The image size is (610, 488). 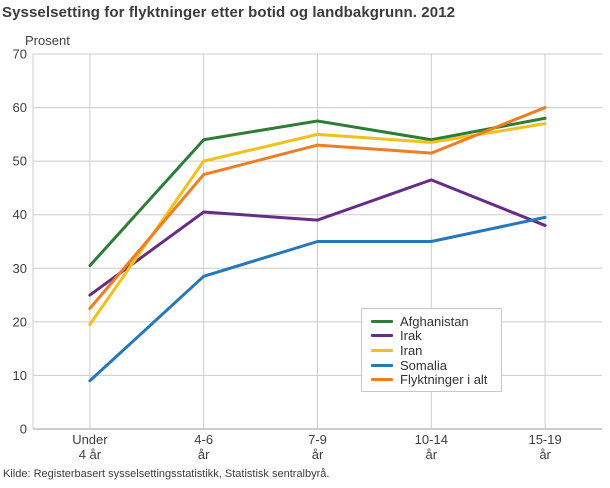 What do you see at coordinates (382, 336) in the screenshot?
I see `legend-swatch-irak` at bounding box center [382, 336].